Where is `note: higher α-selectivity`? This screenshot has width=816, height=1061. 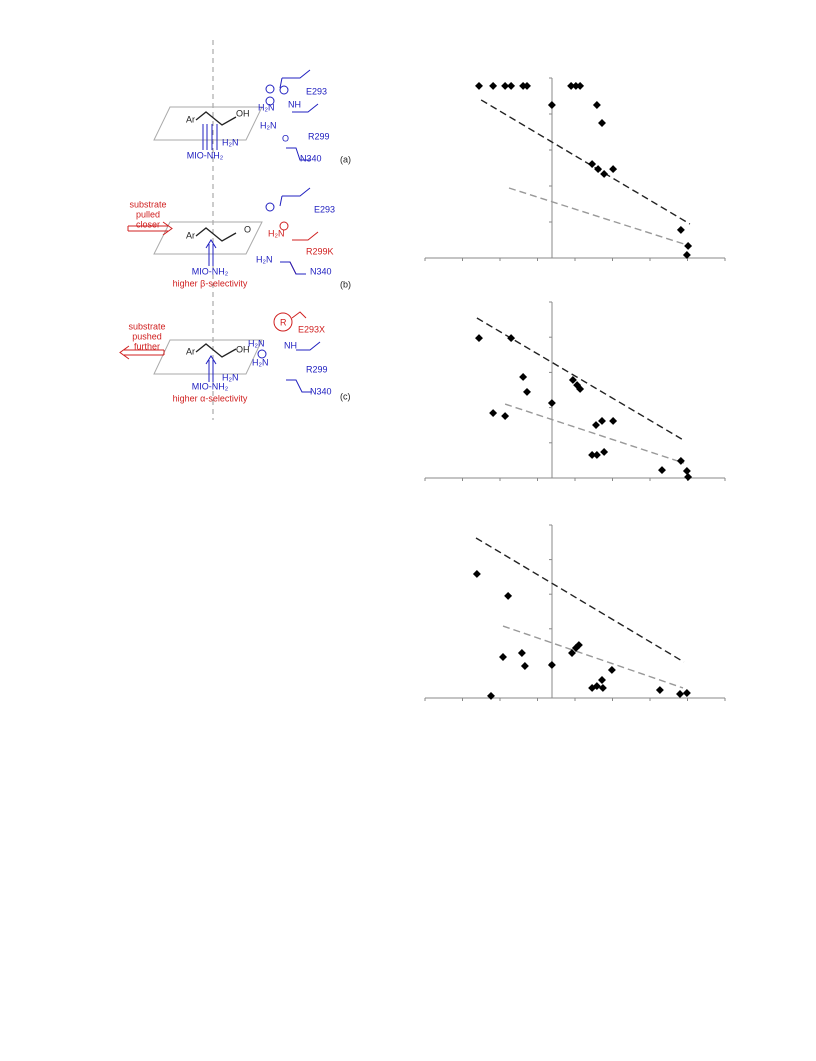
note: higher α-selectivity is located at coordinates (210, 398).